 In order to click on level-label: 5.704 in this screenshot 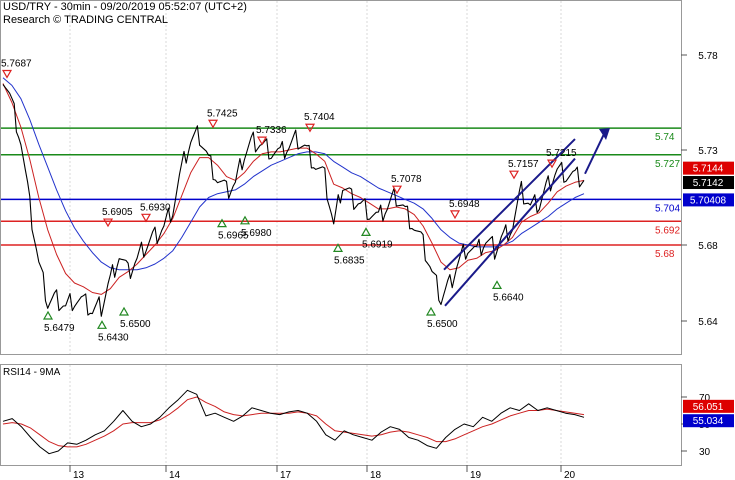, I will do `click(667, 208)`.